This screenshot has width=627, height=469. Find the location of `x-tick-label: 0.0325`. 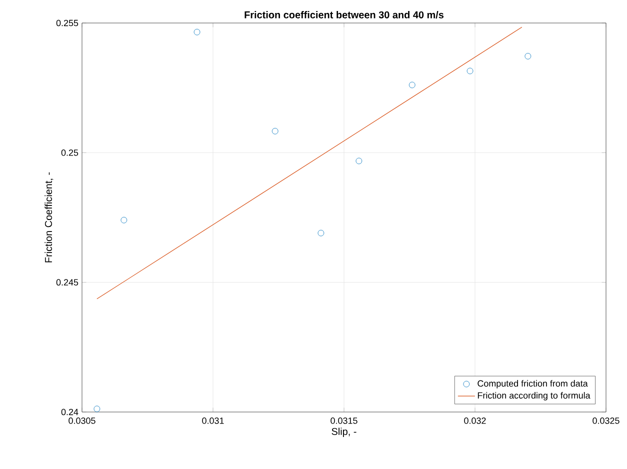

x-tick-label: 0.0325 is located at coordinates (606, 421).